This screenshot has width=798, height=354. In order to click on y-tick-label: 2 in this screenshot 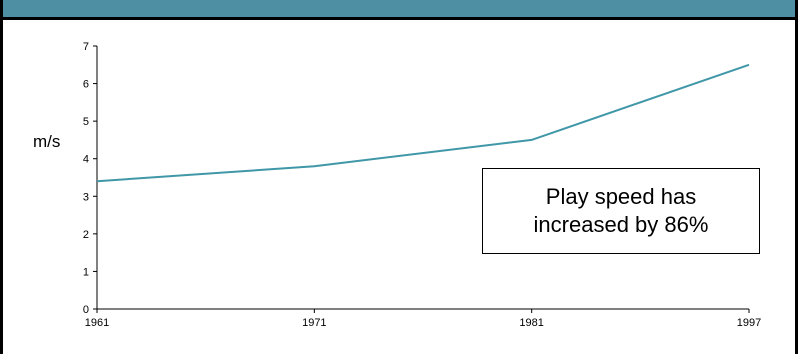, I will do `click(86, 235)`.